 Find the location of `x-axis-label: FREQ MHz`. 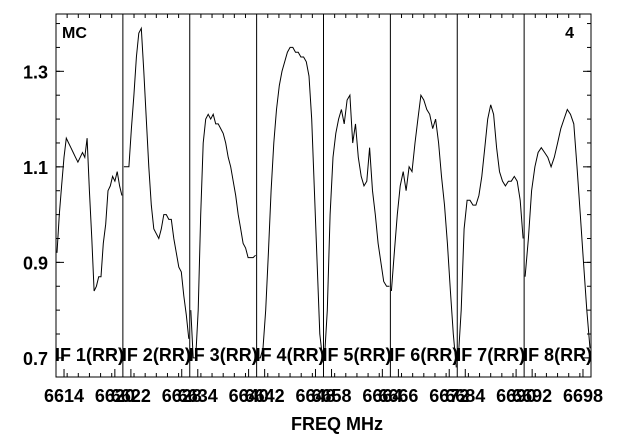

x-axis-label: FREQ MHz is located at coordinates (337, 424).